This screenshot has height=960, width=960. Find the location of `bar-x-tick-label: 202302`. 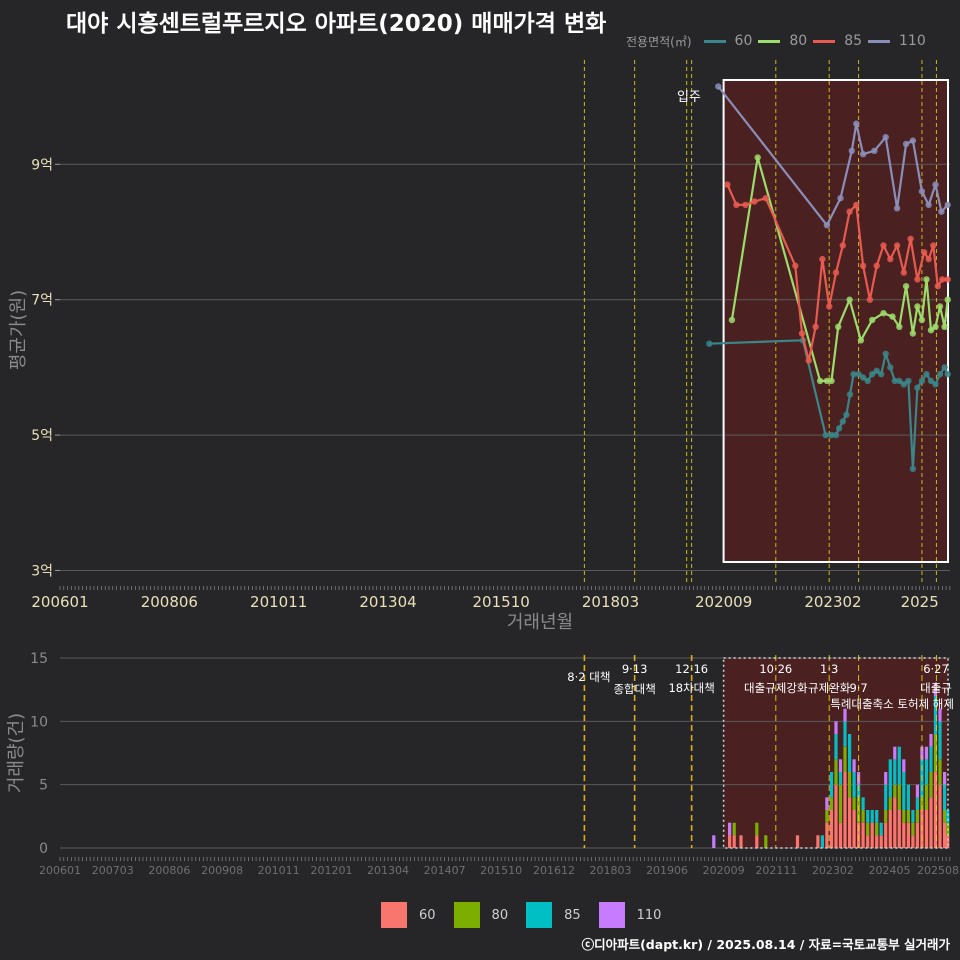

bar-x-tick-label: 202302 is located at coordinates (833, 870).